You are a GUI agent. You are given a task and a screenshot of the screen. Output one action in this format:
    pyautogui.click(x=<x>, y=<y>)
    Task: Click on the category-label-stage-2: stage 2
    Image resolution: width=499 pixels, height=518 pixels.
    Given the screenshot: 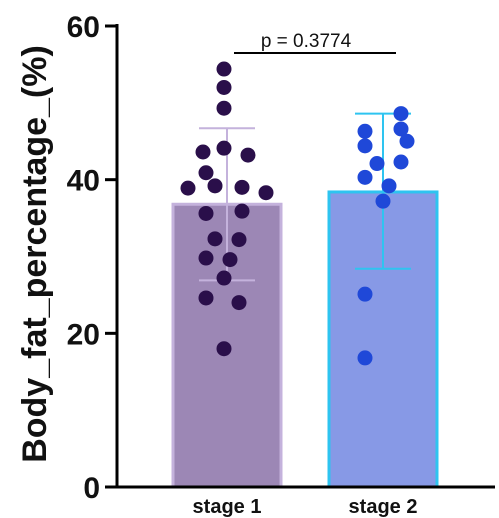 What is the action you would take?
    pyautogui.click(x=383, y=507)
    